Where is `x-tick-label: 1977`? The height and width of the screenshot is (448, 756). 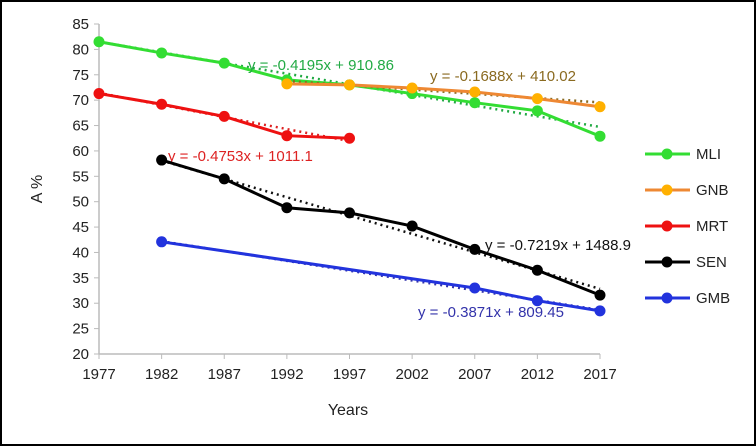 x-tick-label: 1977 is located at coordinates (98, 374).